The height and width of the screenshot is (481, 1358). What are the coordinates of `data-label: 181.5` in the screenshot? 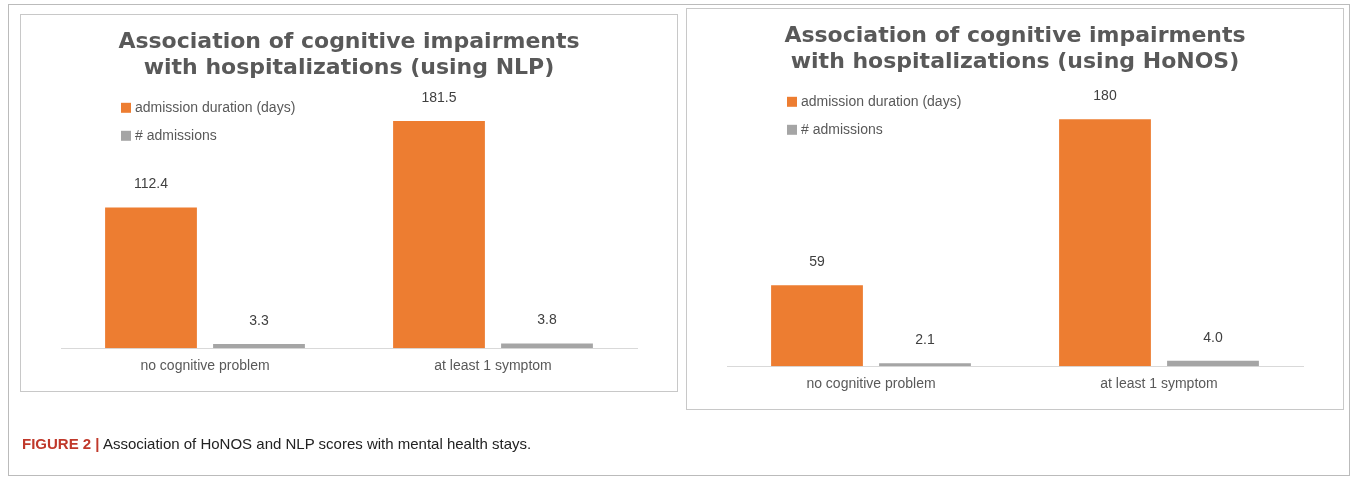 It's located at (439, 96).